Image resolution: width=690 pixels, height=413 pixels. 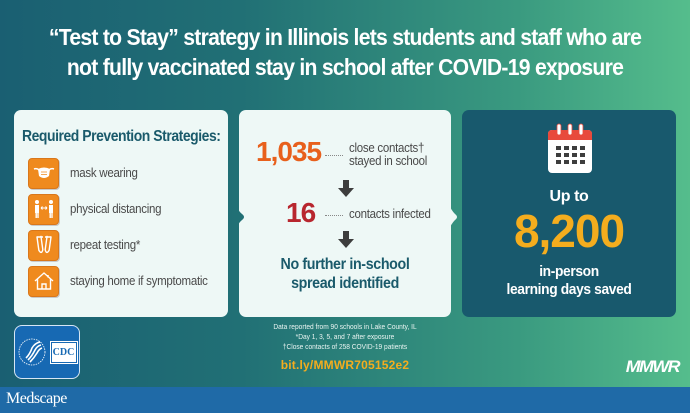 I want to click on mmwr-logo: MMWR, so click(x=653, y=366).